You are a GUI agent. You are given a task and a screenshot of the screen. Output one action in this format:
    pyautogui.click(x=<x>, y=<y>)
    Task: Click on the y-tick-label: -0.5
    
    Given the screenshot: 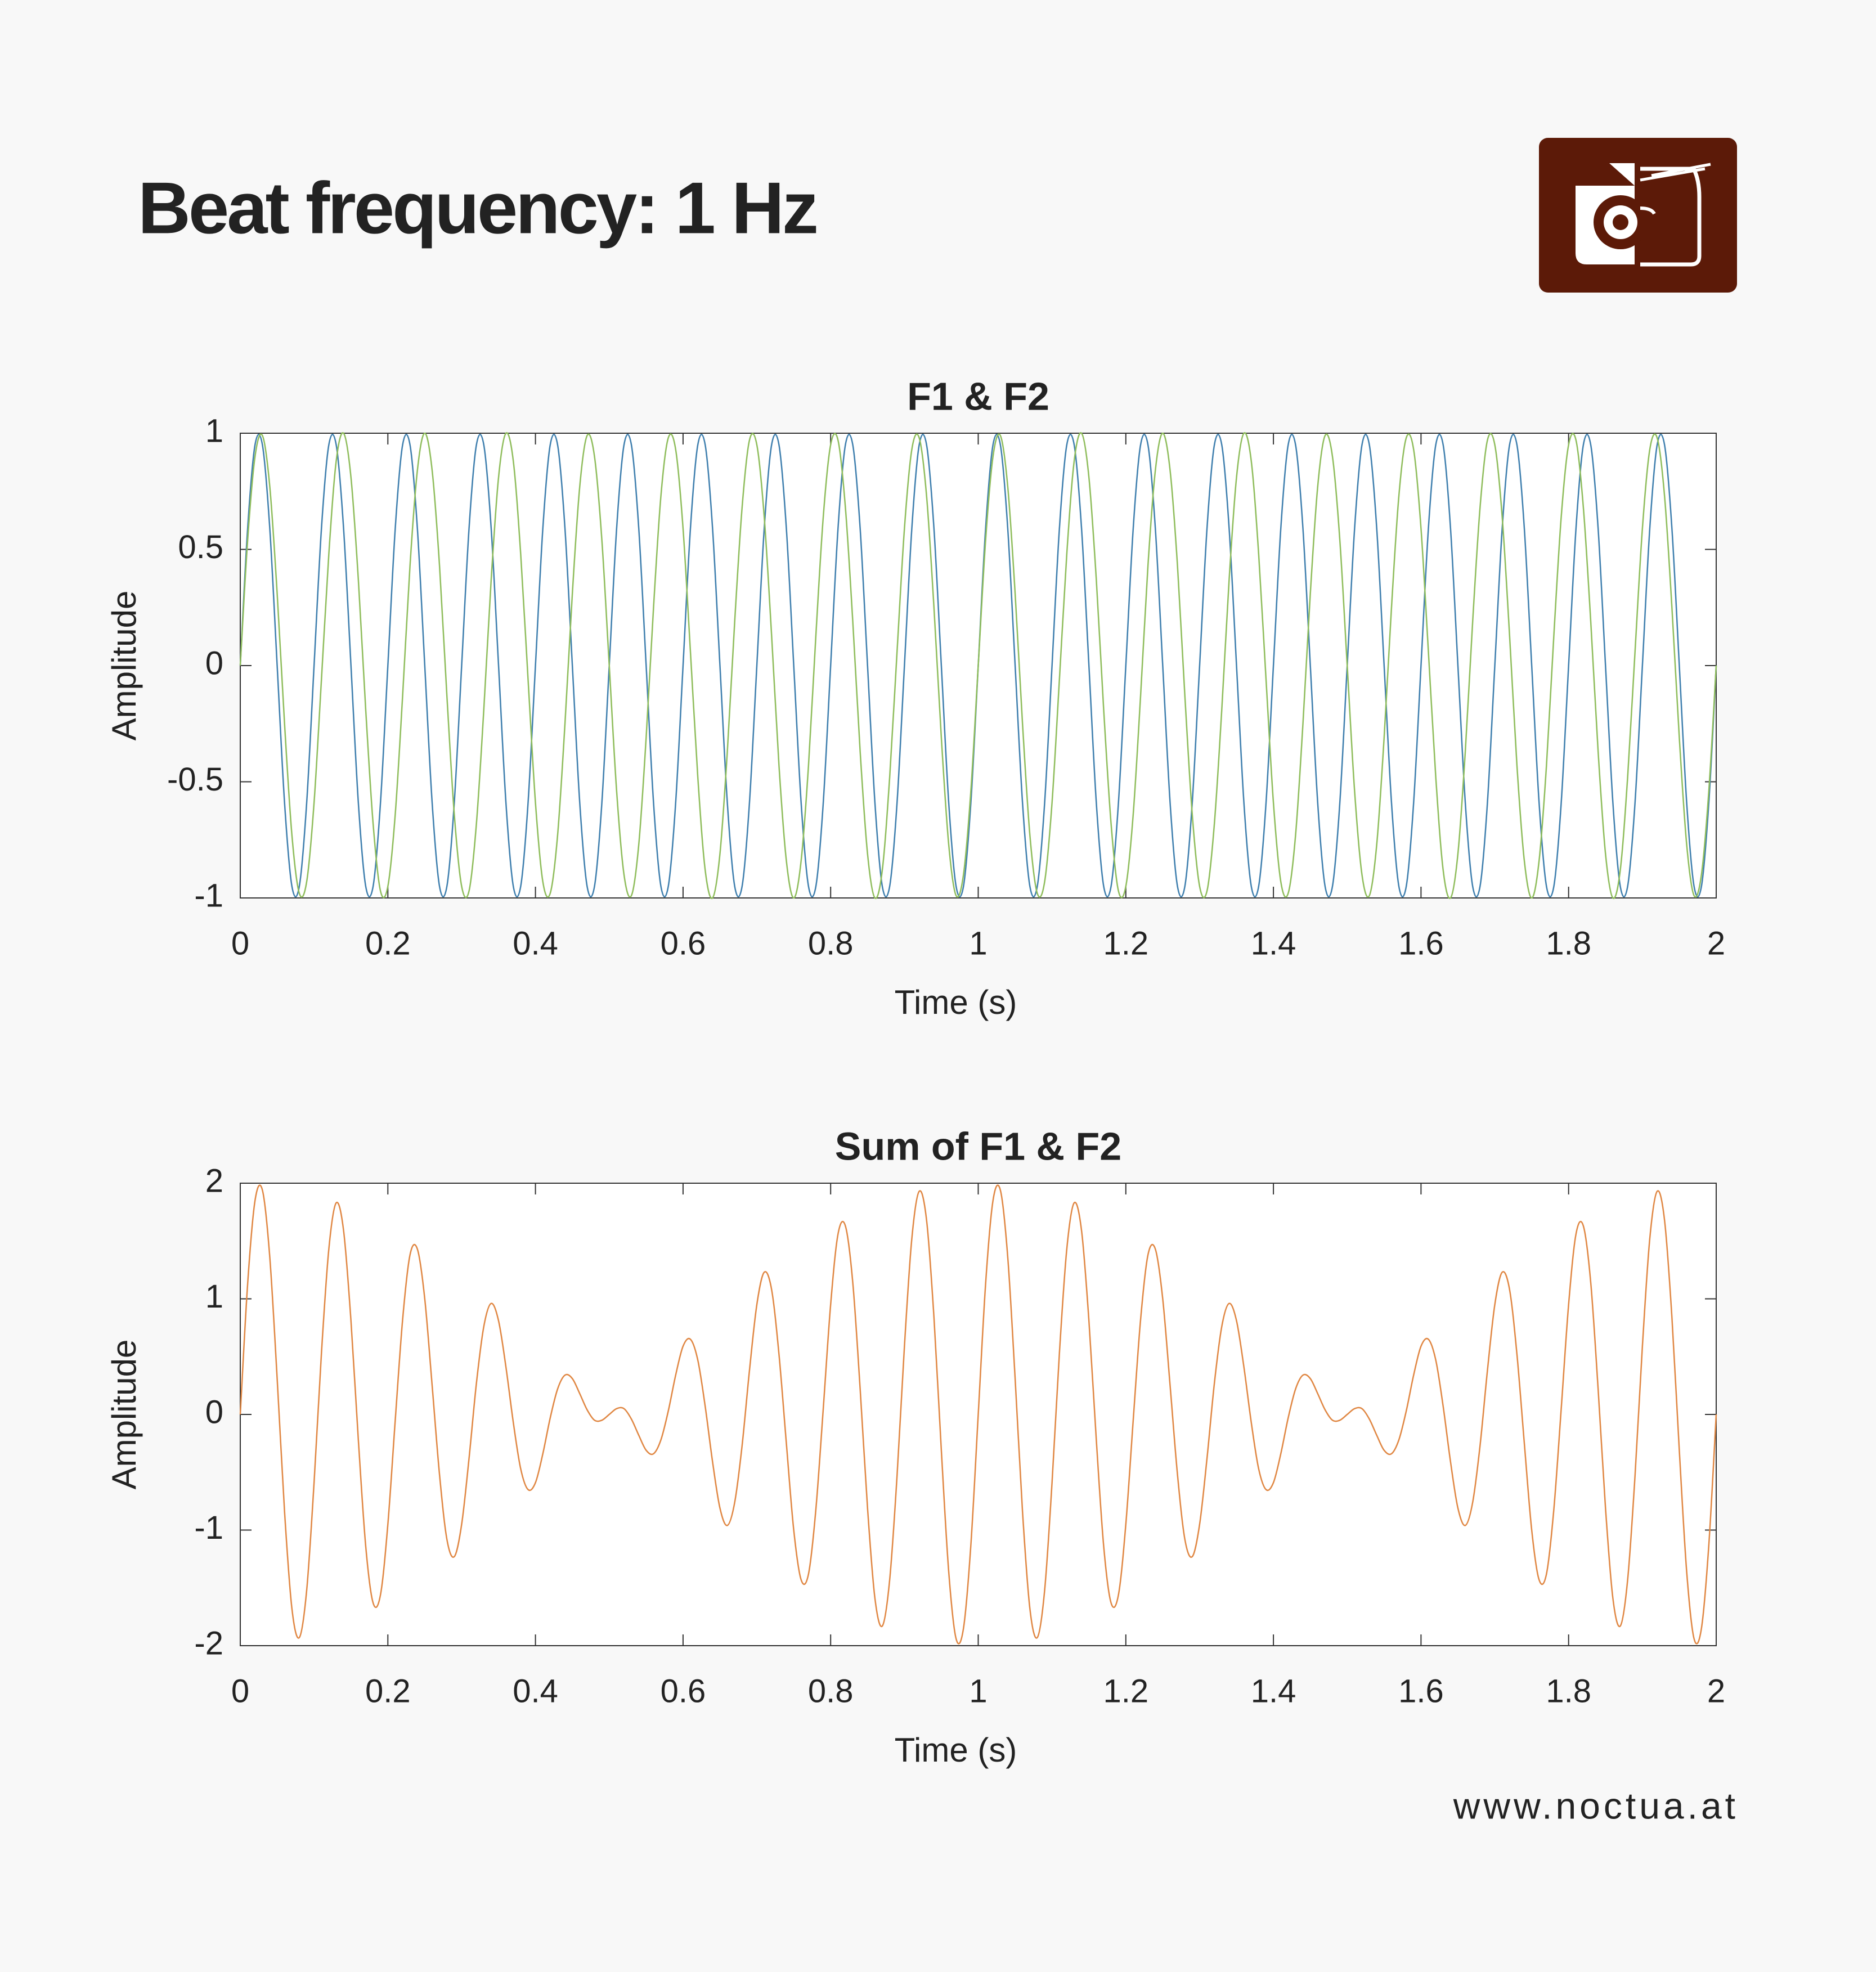 What is the action you would take?
    pyautogui.click(x=195, y=779)
    